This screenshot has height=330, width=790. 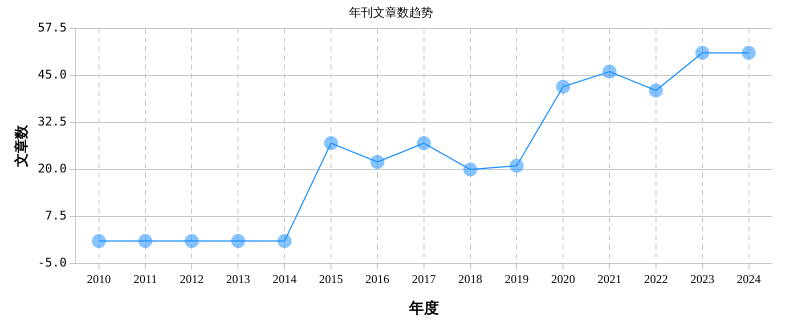 I want to click on x-tick-label: 2010, so click(x=98, y=279).